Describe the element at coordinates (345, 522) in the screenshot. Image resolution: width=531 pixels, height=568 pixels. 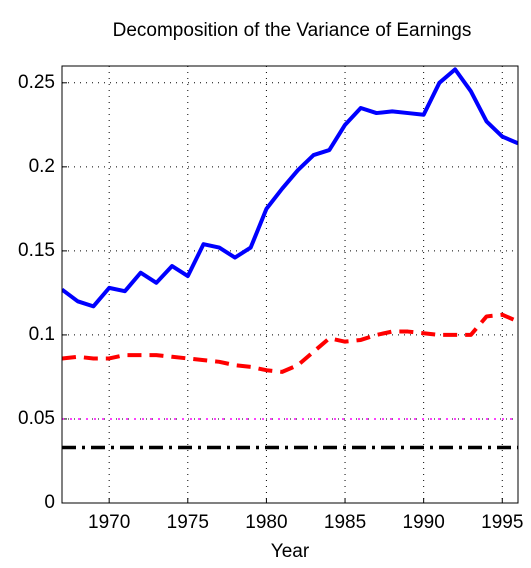
I see `x-tick-label: 1985` at that location.